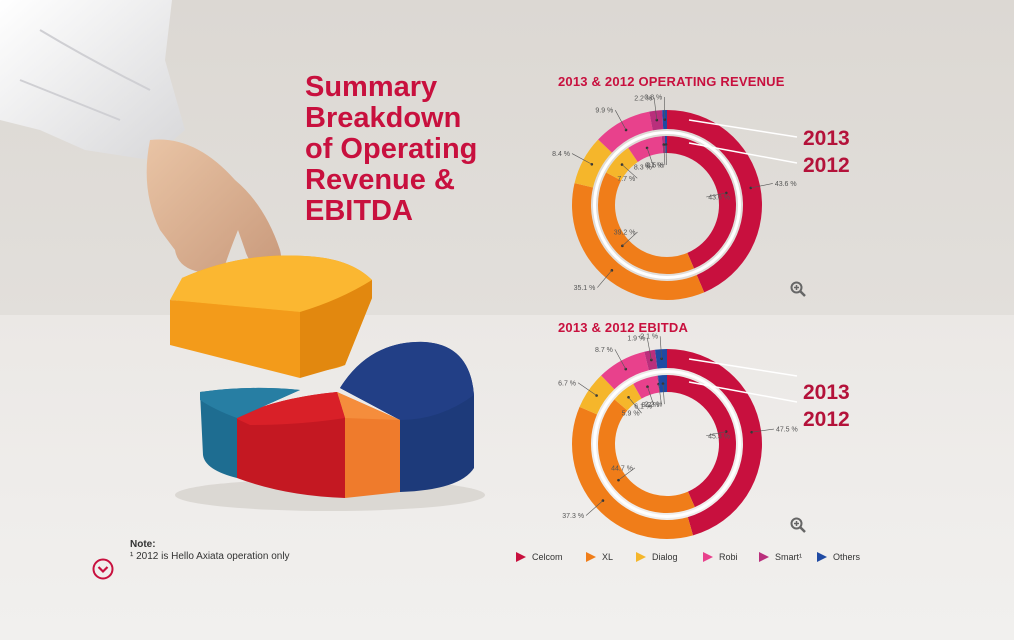 The width and height of the screenshot is (1014, 640). Describe the element at coordinates (626, 179) in the screenshot. I see `data-label: 7.7 %` at that location.